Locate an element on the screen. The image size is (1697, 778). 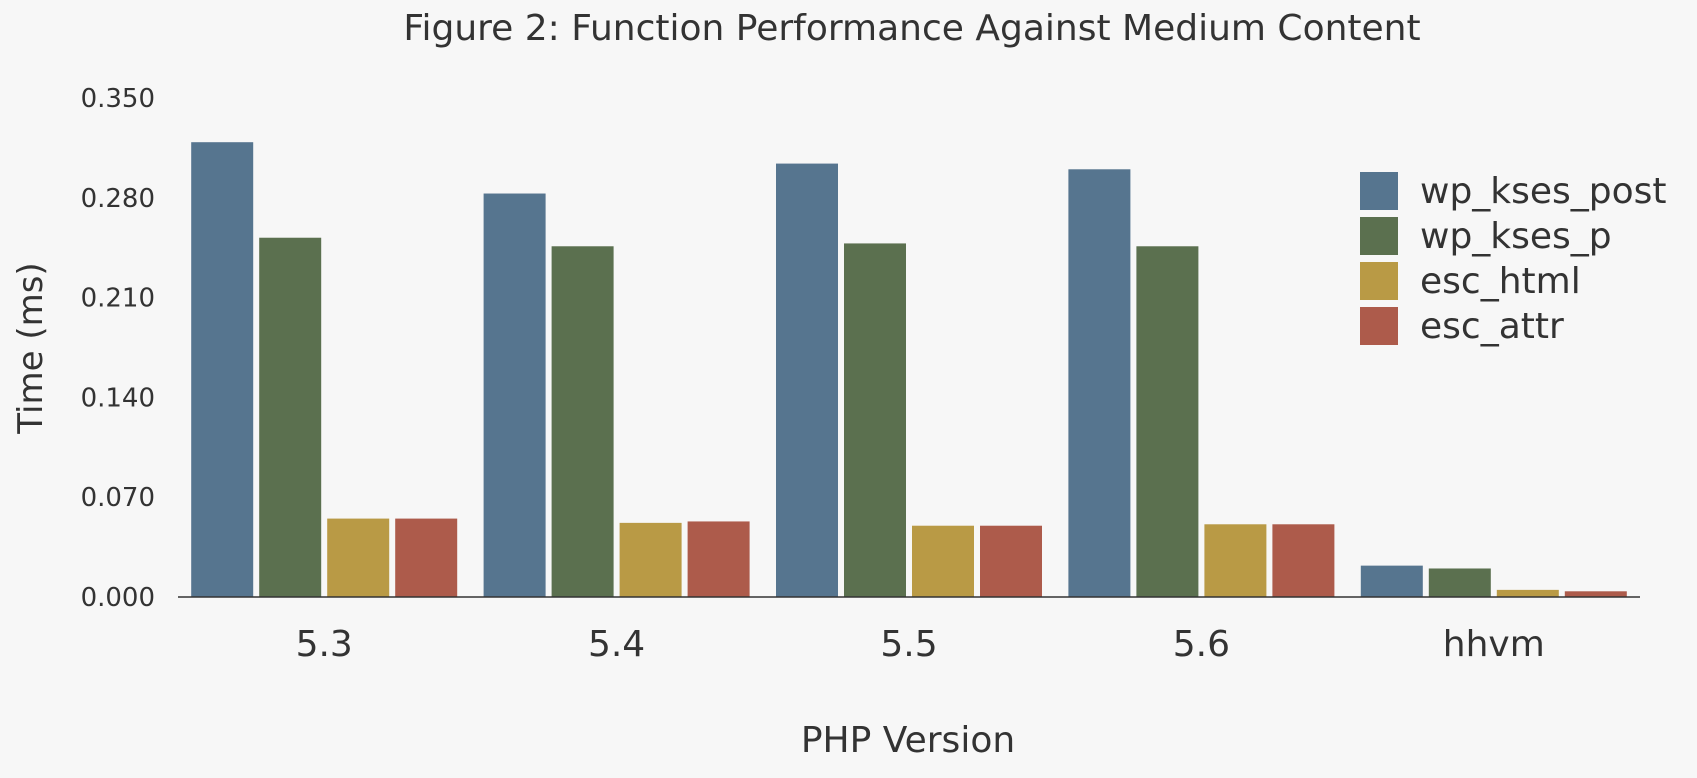
x-tick-label: 5.3 is located at coordinates (324, 644).